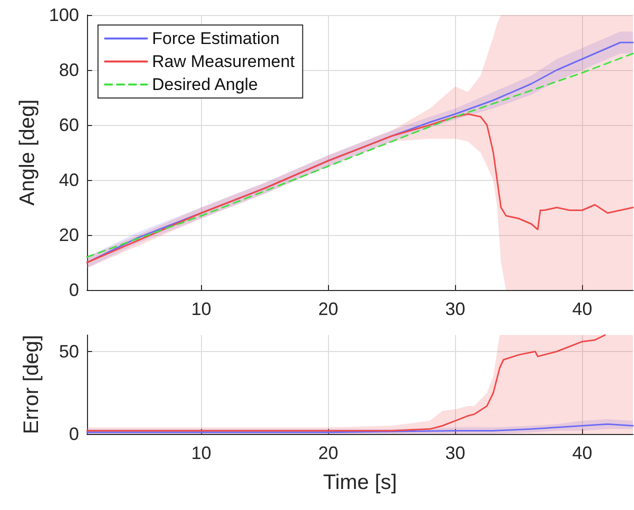 This screenshot has width=634, height=510. What do you see at coordinates (205, 84) in the screenshot?
I see `legend-label: Desired Angle` at bounding box center [205, 84].